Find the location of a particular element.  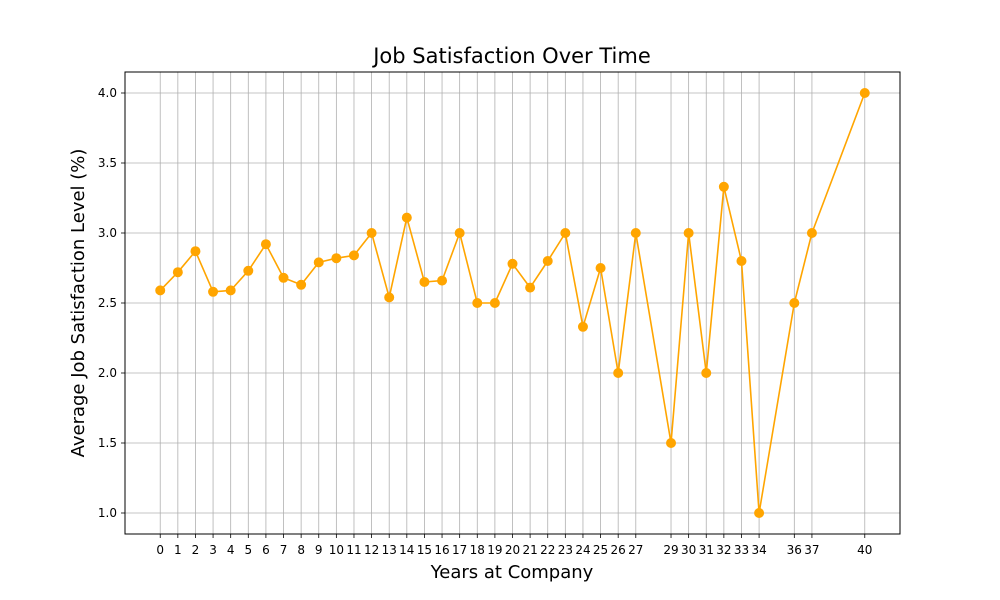

x-tick-label: 32 is located at coordinates (723, 550).